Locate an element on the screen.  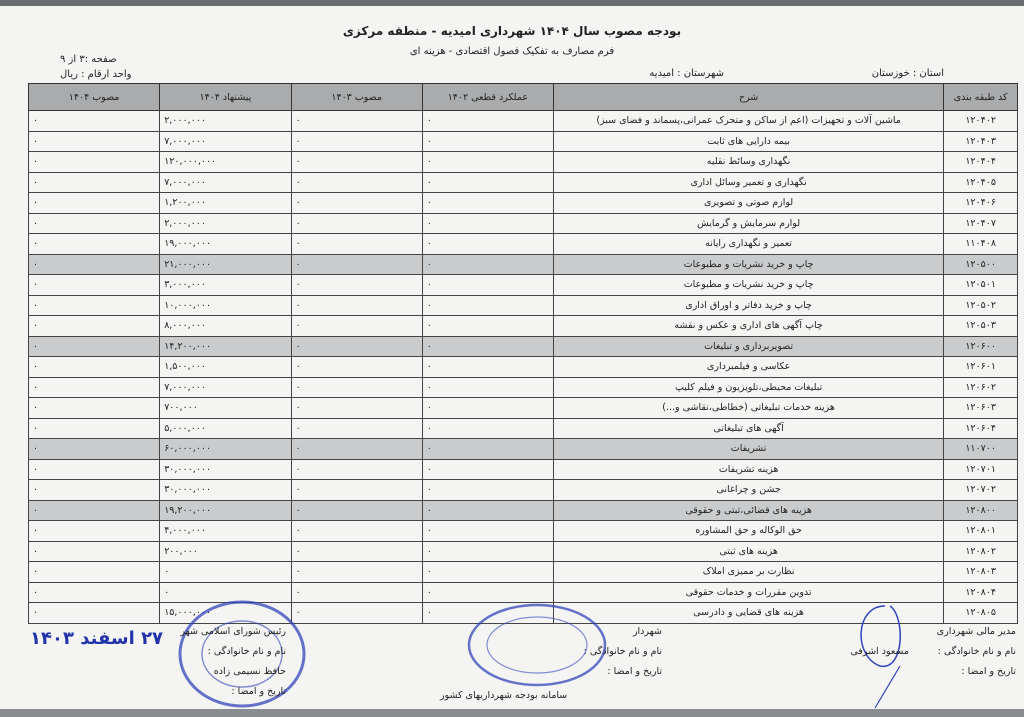
cell-description: چاپ آگهی های اداری و عکس و نقشه is located at coordinates (748, 326).